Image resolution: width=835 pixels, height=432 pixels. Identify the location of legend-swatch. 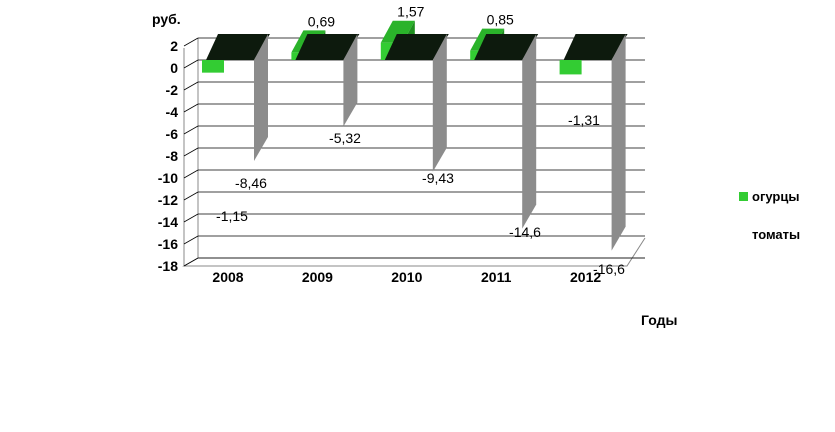
(743, 196).